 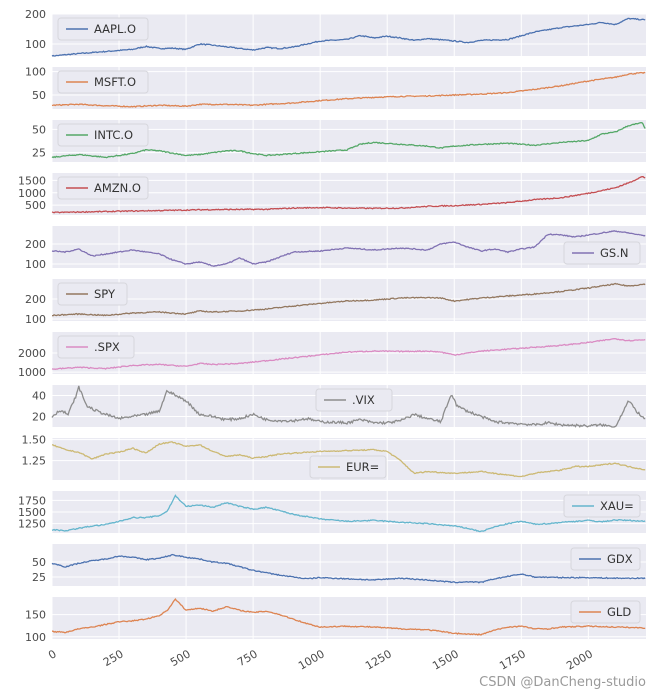 What do you see at coordinates (579, 659) in the screenshot?
I see `x-tick-label: 2000` at bounding box center [579, 659].